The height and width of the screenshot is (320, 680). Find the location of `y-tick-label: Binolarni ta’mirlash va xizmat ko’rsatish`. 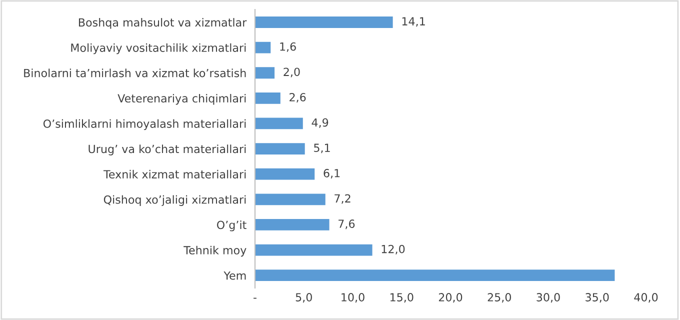

y-tick-label: Binolarni ta’mirlash va xizmat ko’rsatish is located at coordinates (135, 73).